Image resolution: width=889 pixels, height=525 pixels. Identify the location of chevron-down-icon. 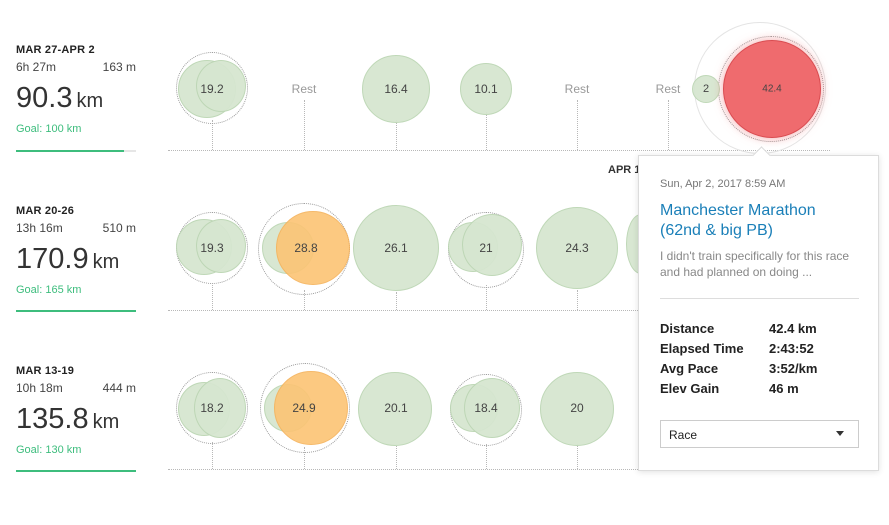
(840, 433).